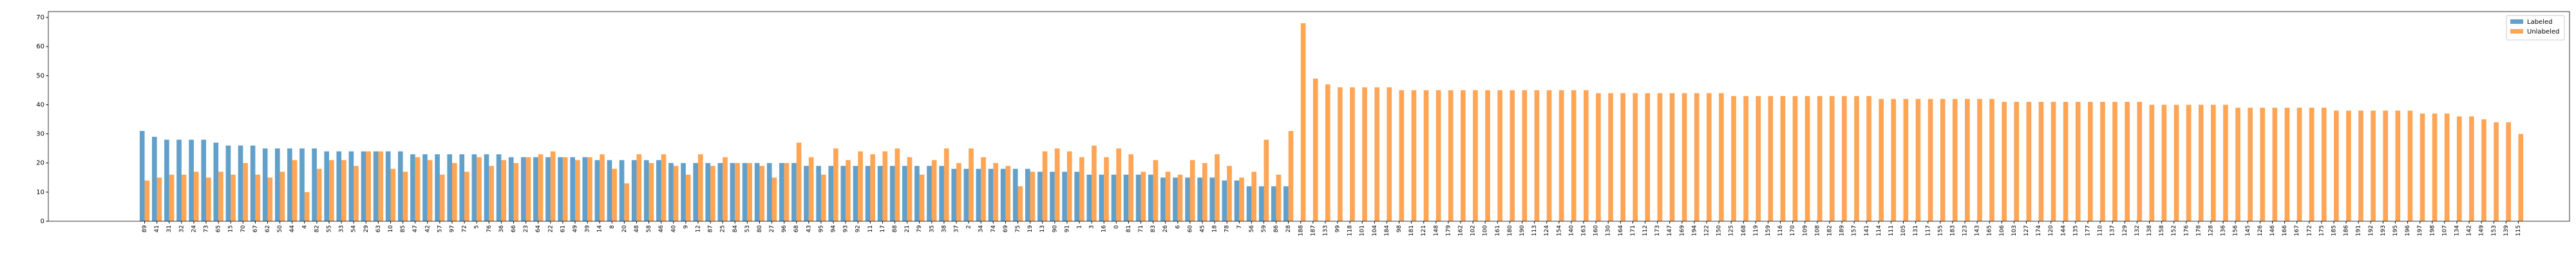 The image size is (2576, 258). Describe the element at coordinates (2186, 231) in the screenshot. I see `x-tick-label: 176` at that location.